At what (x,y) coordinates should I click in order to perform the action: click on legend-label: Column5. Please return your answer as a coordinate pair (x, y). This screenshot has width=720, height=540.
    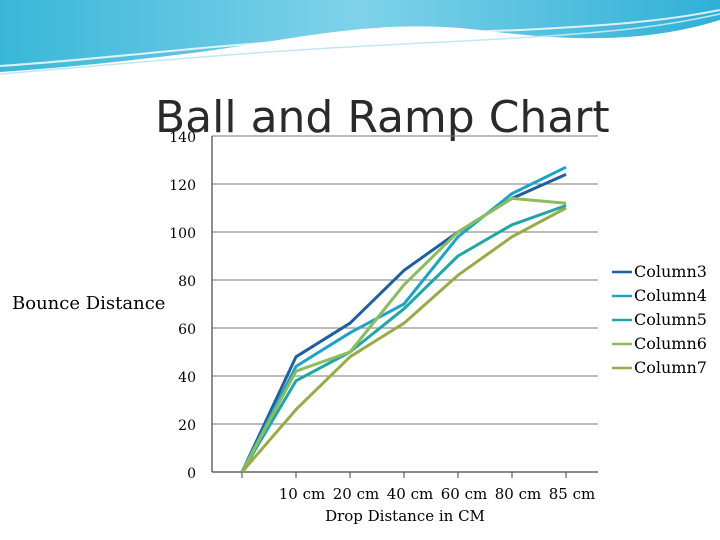
    Looking at the image, I should click on (670, 319).